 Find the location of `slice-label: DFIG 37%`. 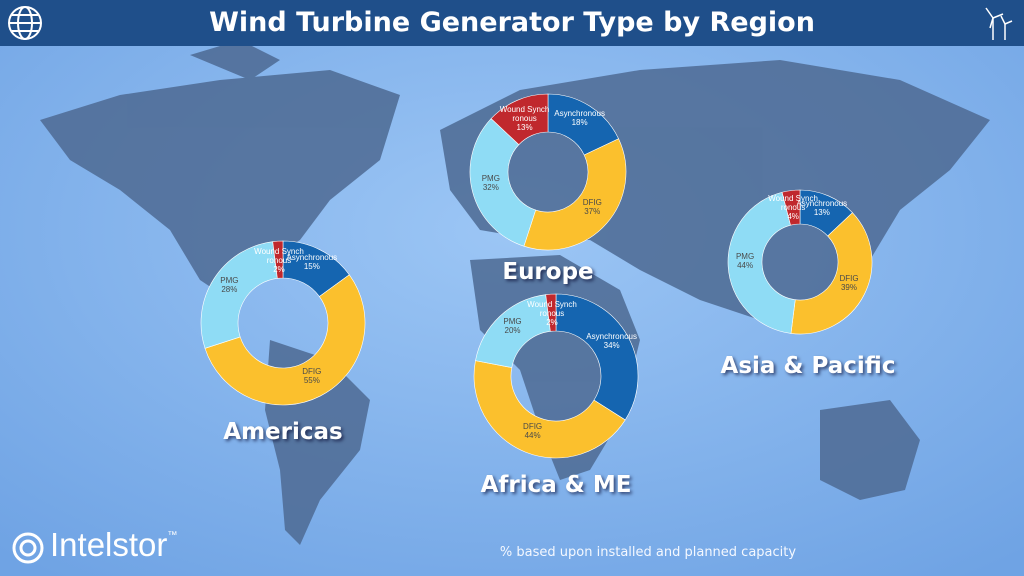

slice-label: DFIG 37% is located at coordinates (592, 207).